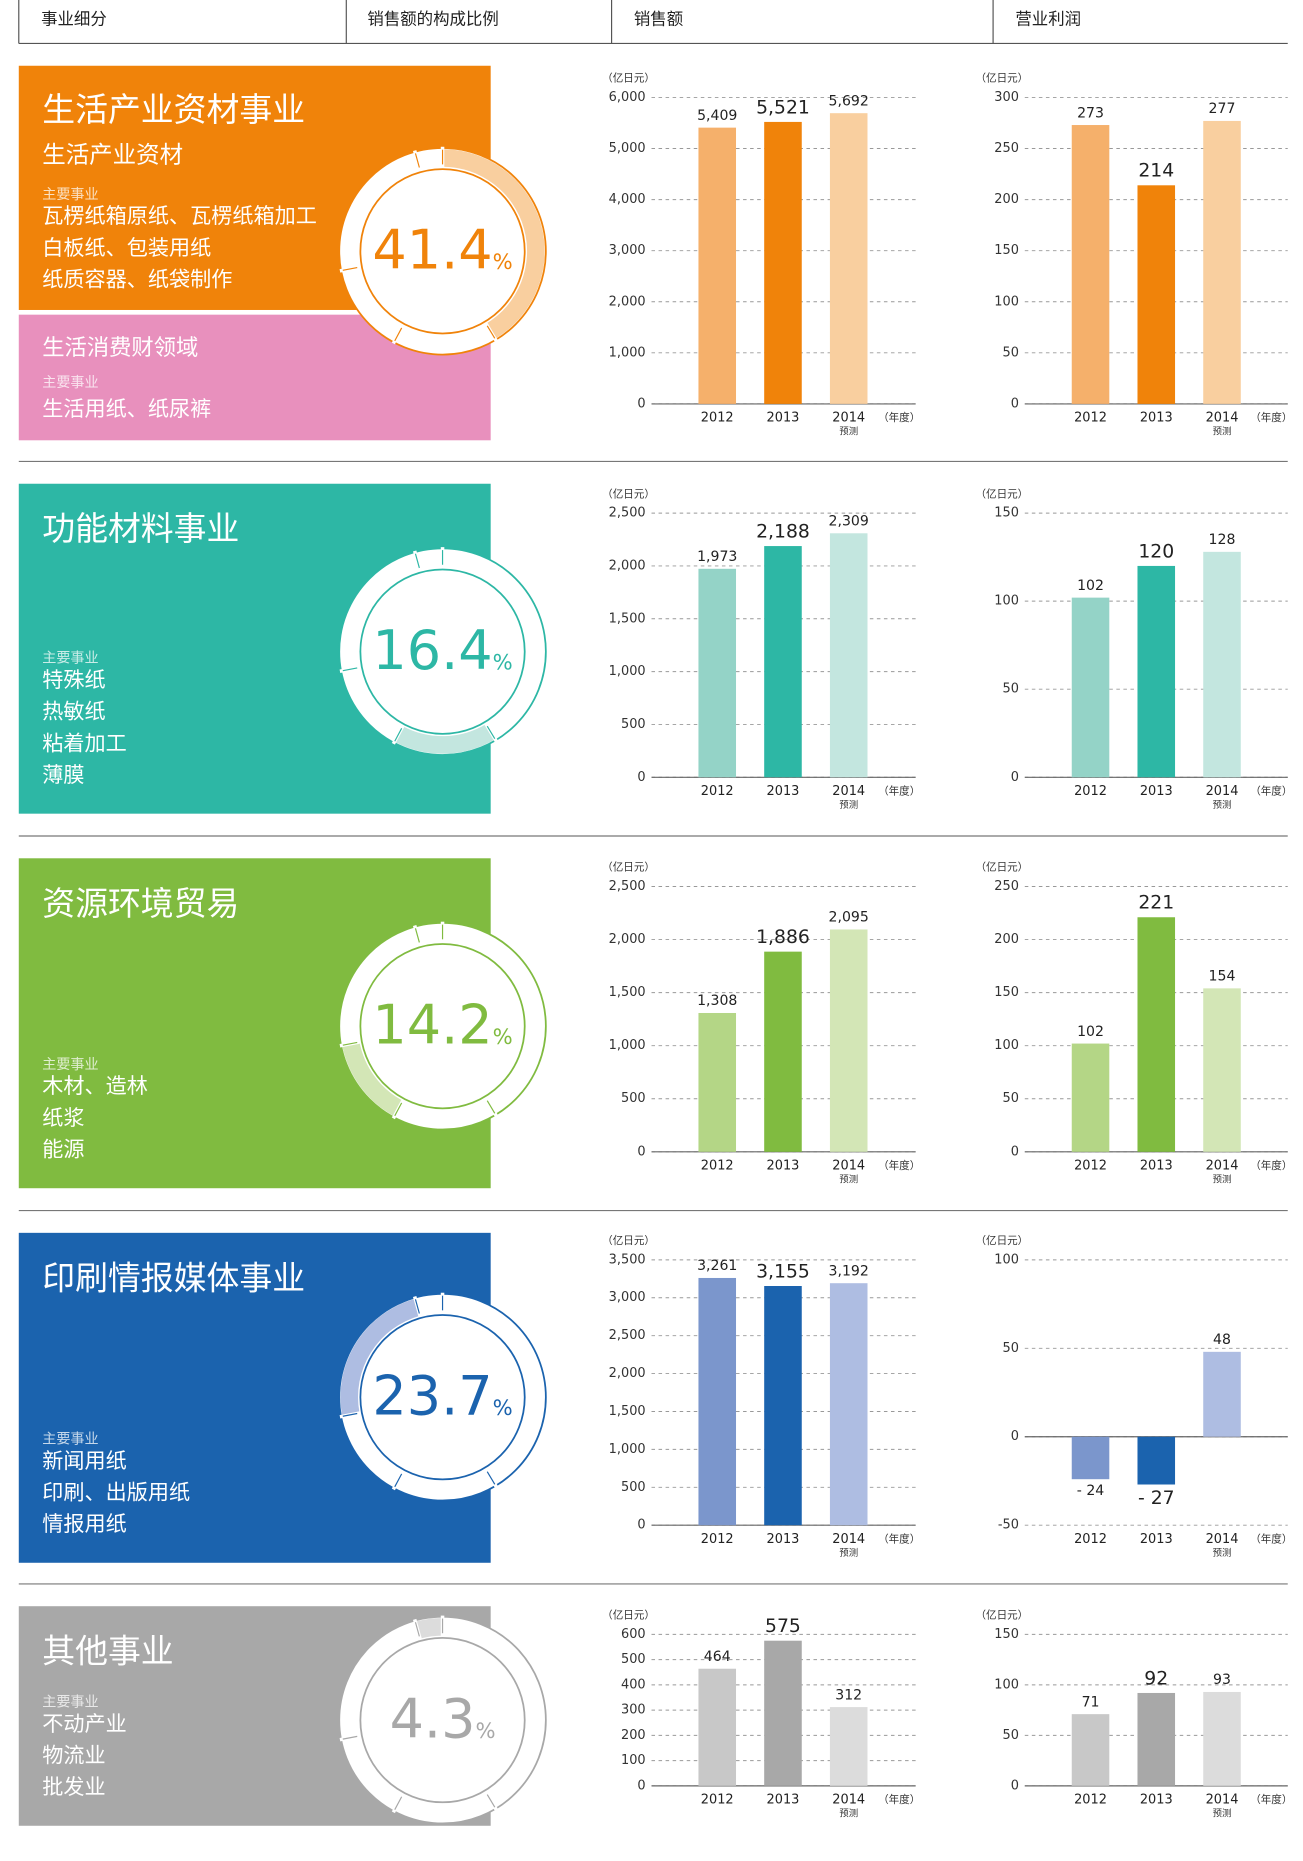 The height and width of the screenshot is (1861, 1303). I want to click on data-label: 120, so click(1156, 551).